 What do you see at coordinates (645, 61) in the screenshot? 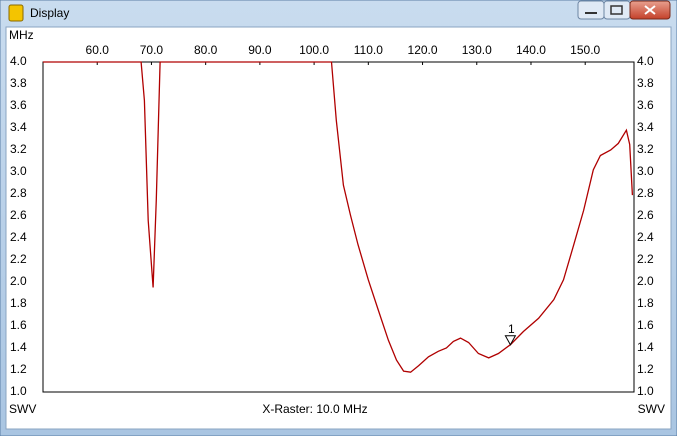
I see `y2-tick-label: 4.0` at bounding box center [645, 61].